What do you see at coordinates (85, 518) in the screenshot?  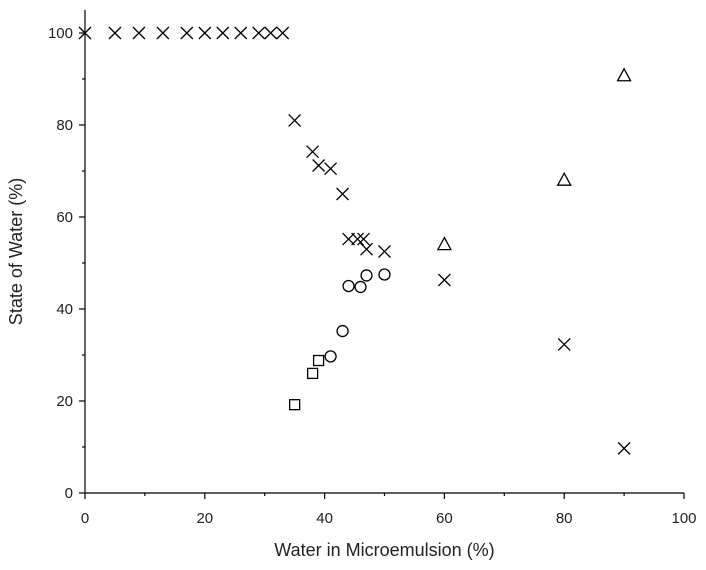 I see `x-tick-label: 0` at bounding box center [85, 518].